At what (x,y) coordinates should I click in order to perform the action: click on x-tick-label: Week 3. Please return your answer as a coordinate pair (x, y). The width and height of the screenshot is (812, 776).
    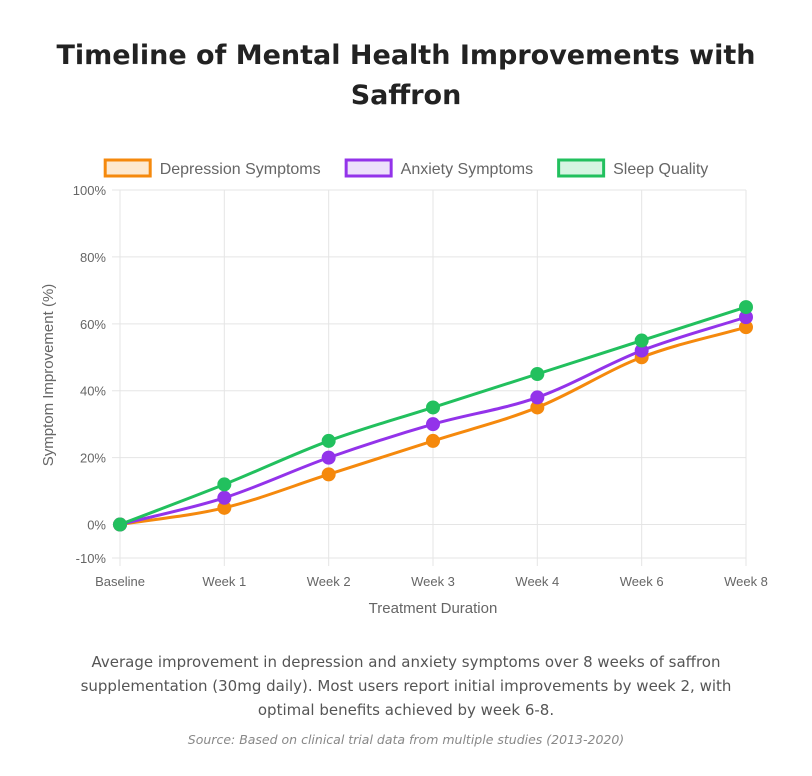
    Looking at the image, I should click on (433, 581).